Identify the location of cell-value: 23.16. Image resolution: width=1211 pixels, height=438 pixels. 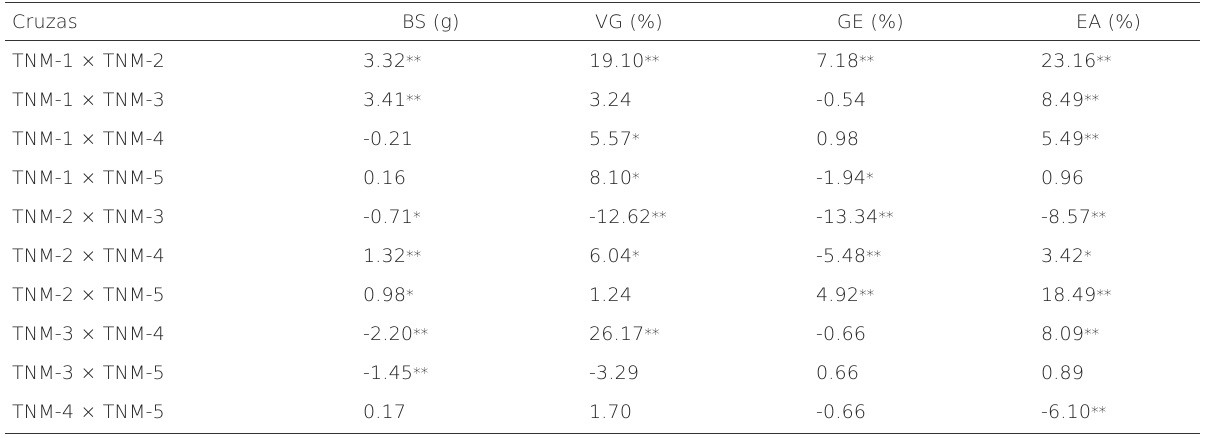
(1069, 61).